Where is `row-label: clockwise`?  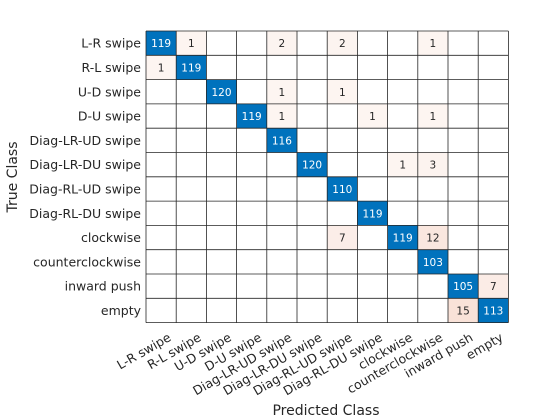 row-label: clockwise is located at coordinates (111, 237).